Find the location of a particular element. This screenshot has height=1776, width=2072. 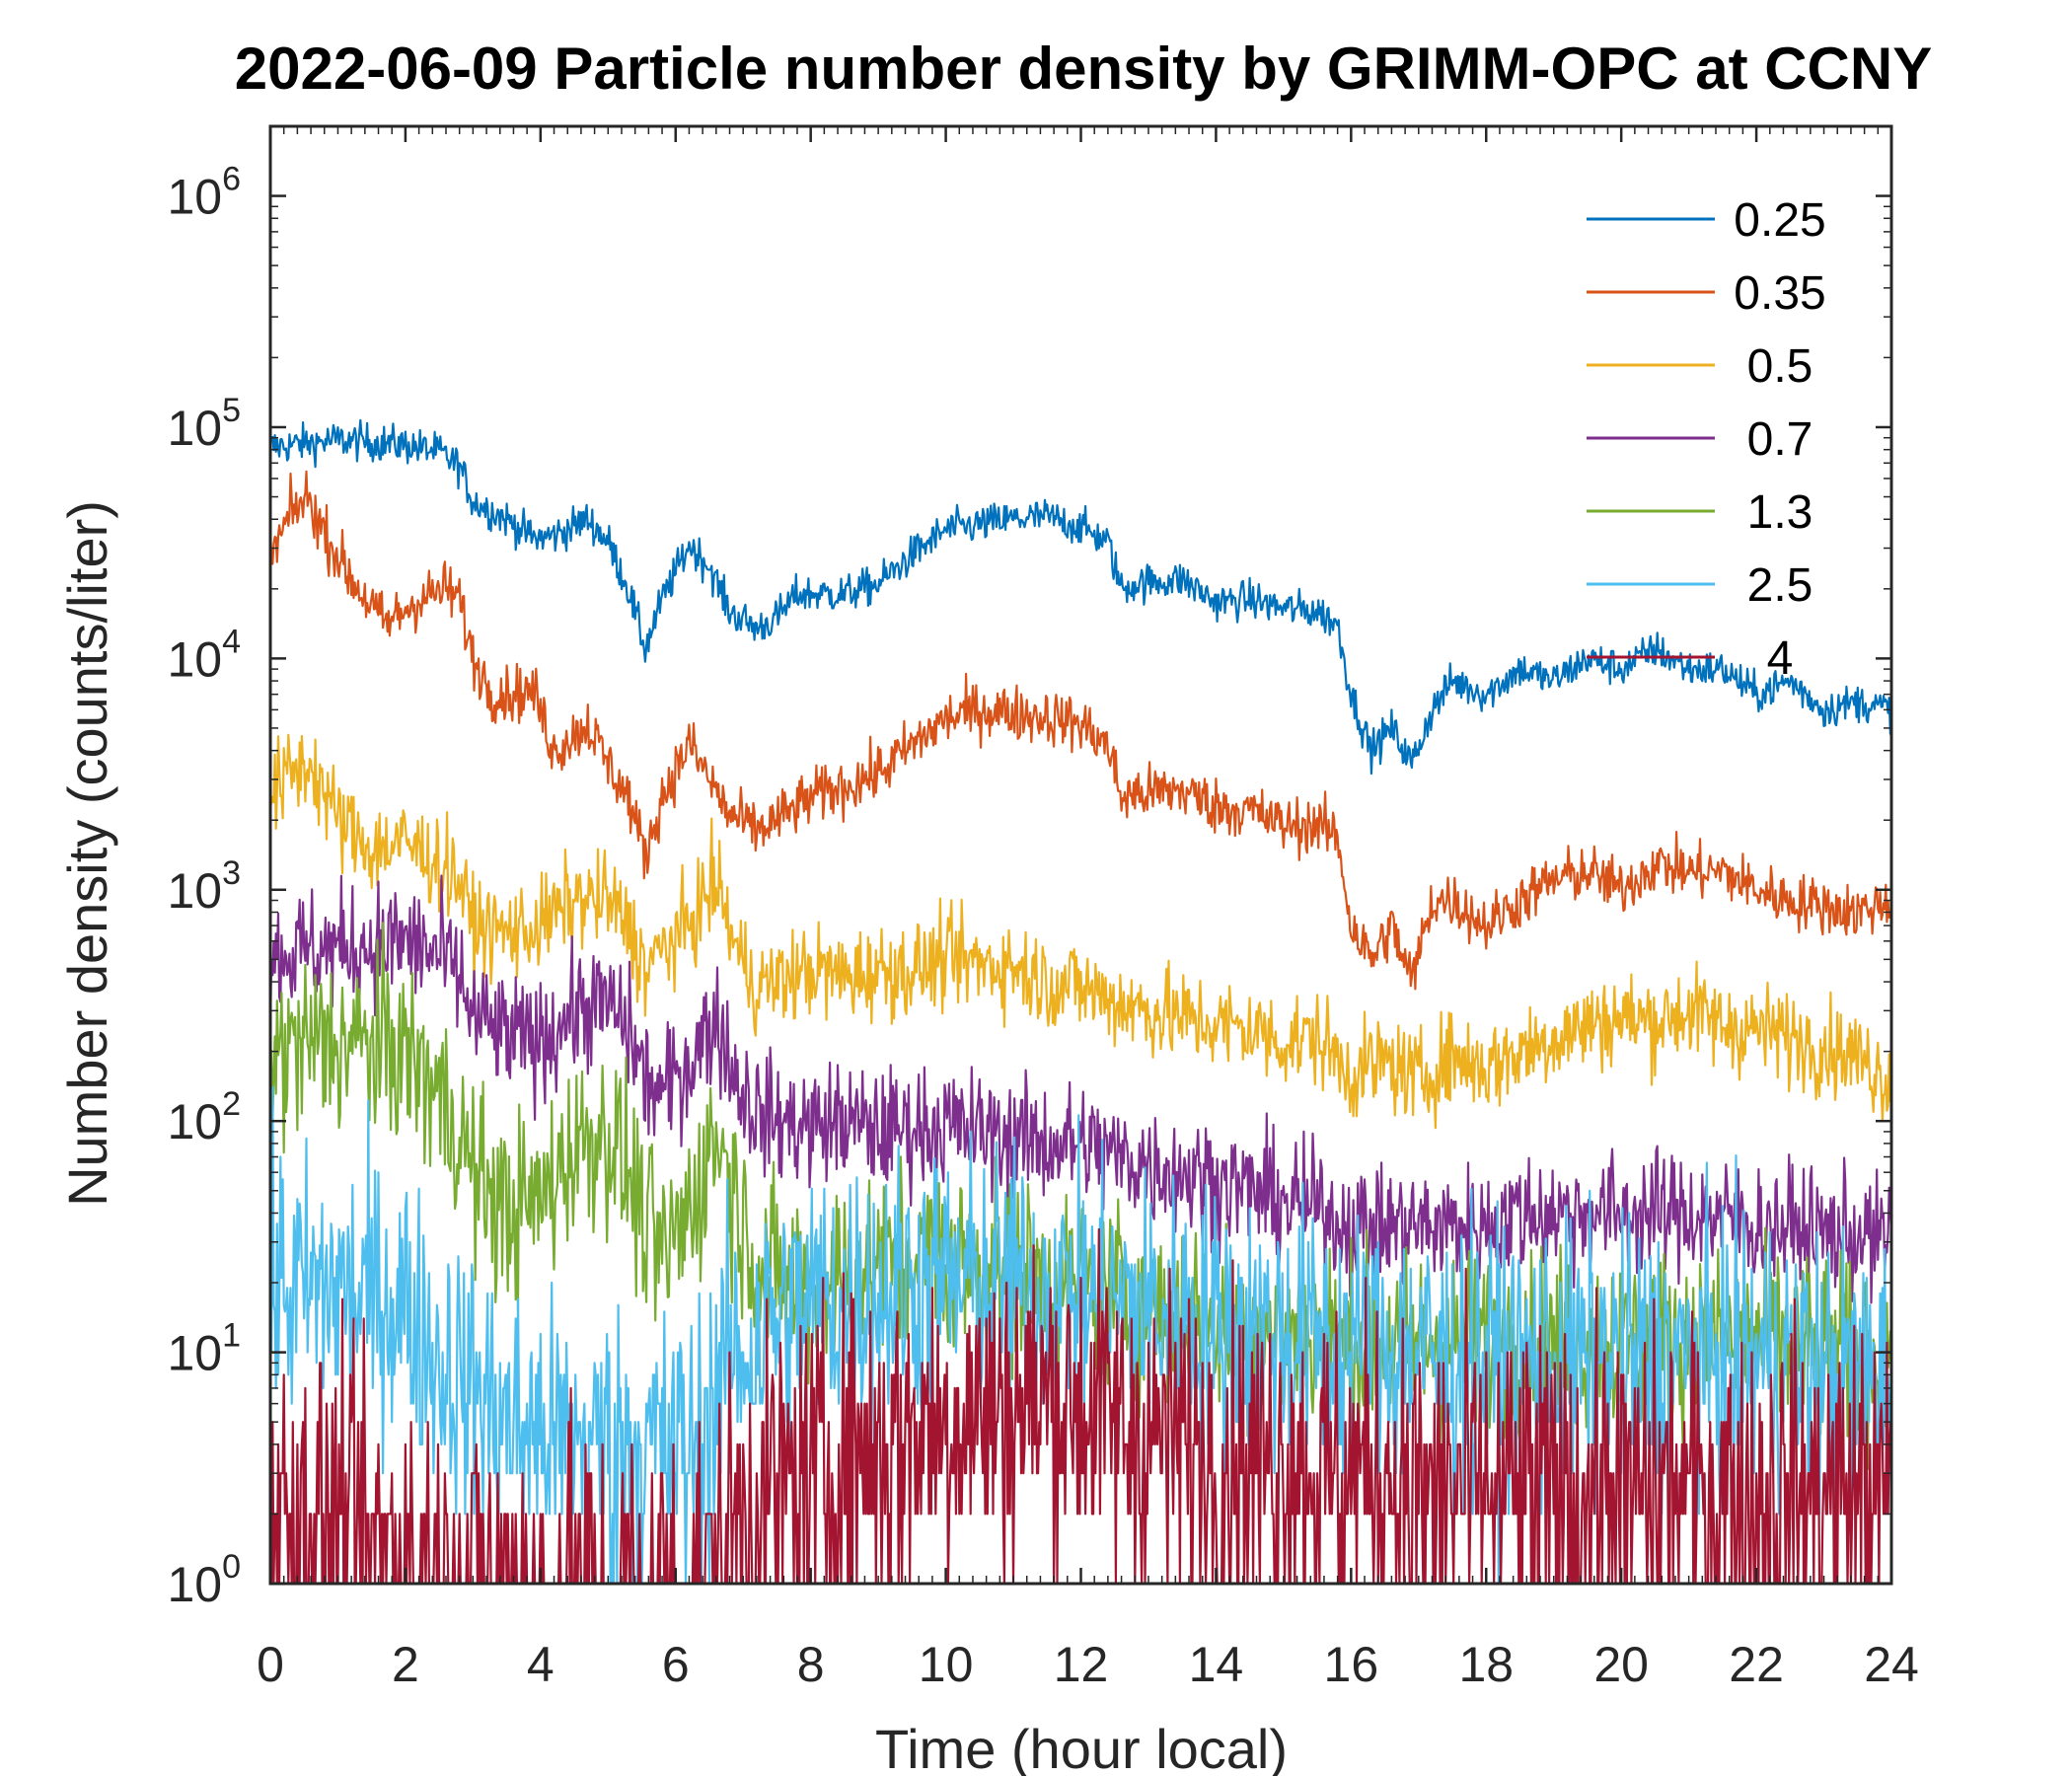

x-tick-label: 24 is located at coordinates (1892, 1665).